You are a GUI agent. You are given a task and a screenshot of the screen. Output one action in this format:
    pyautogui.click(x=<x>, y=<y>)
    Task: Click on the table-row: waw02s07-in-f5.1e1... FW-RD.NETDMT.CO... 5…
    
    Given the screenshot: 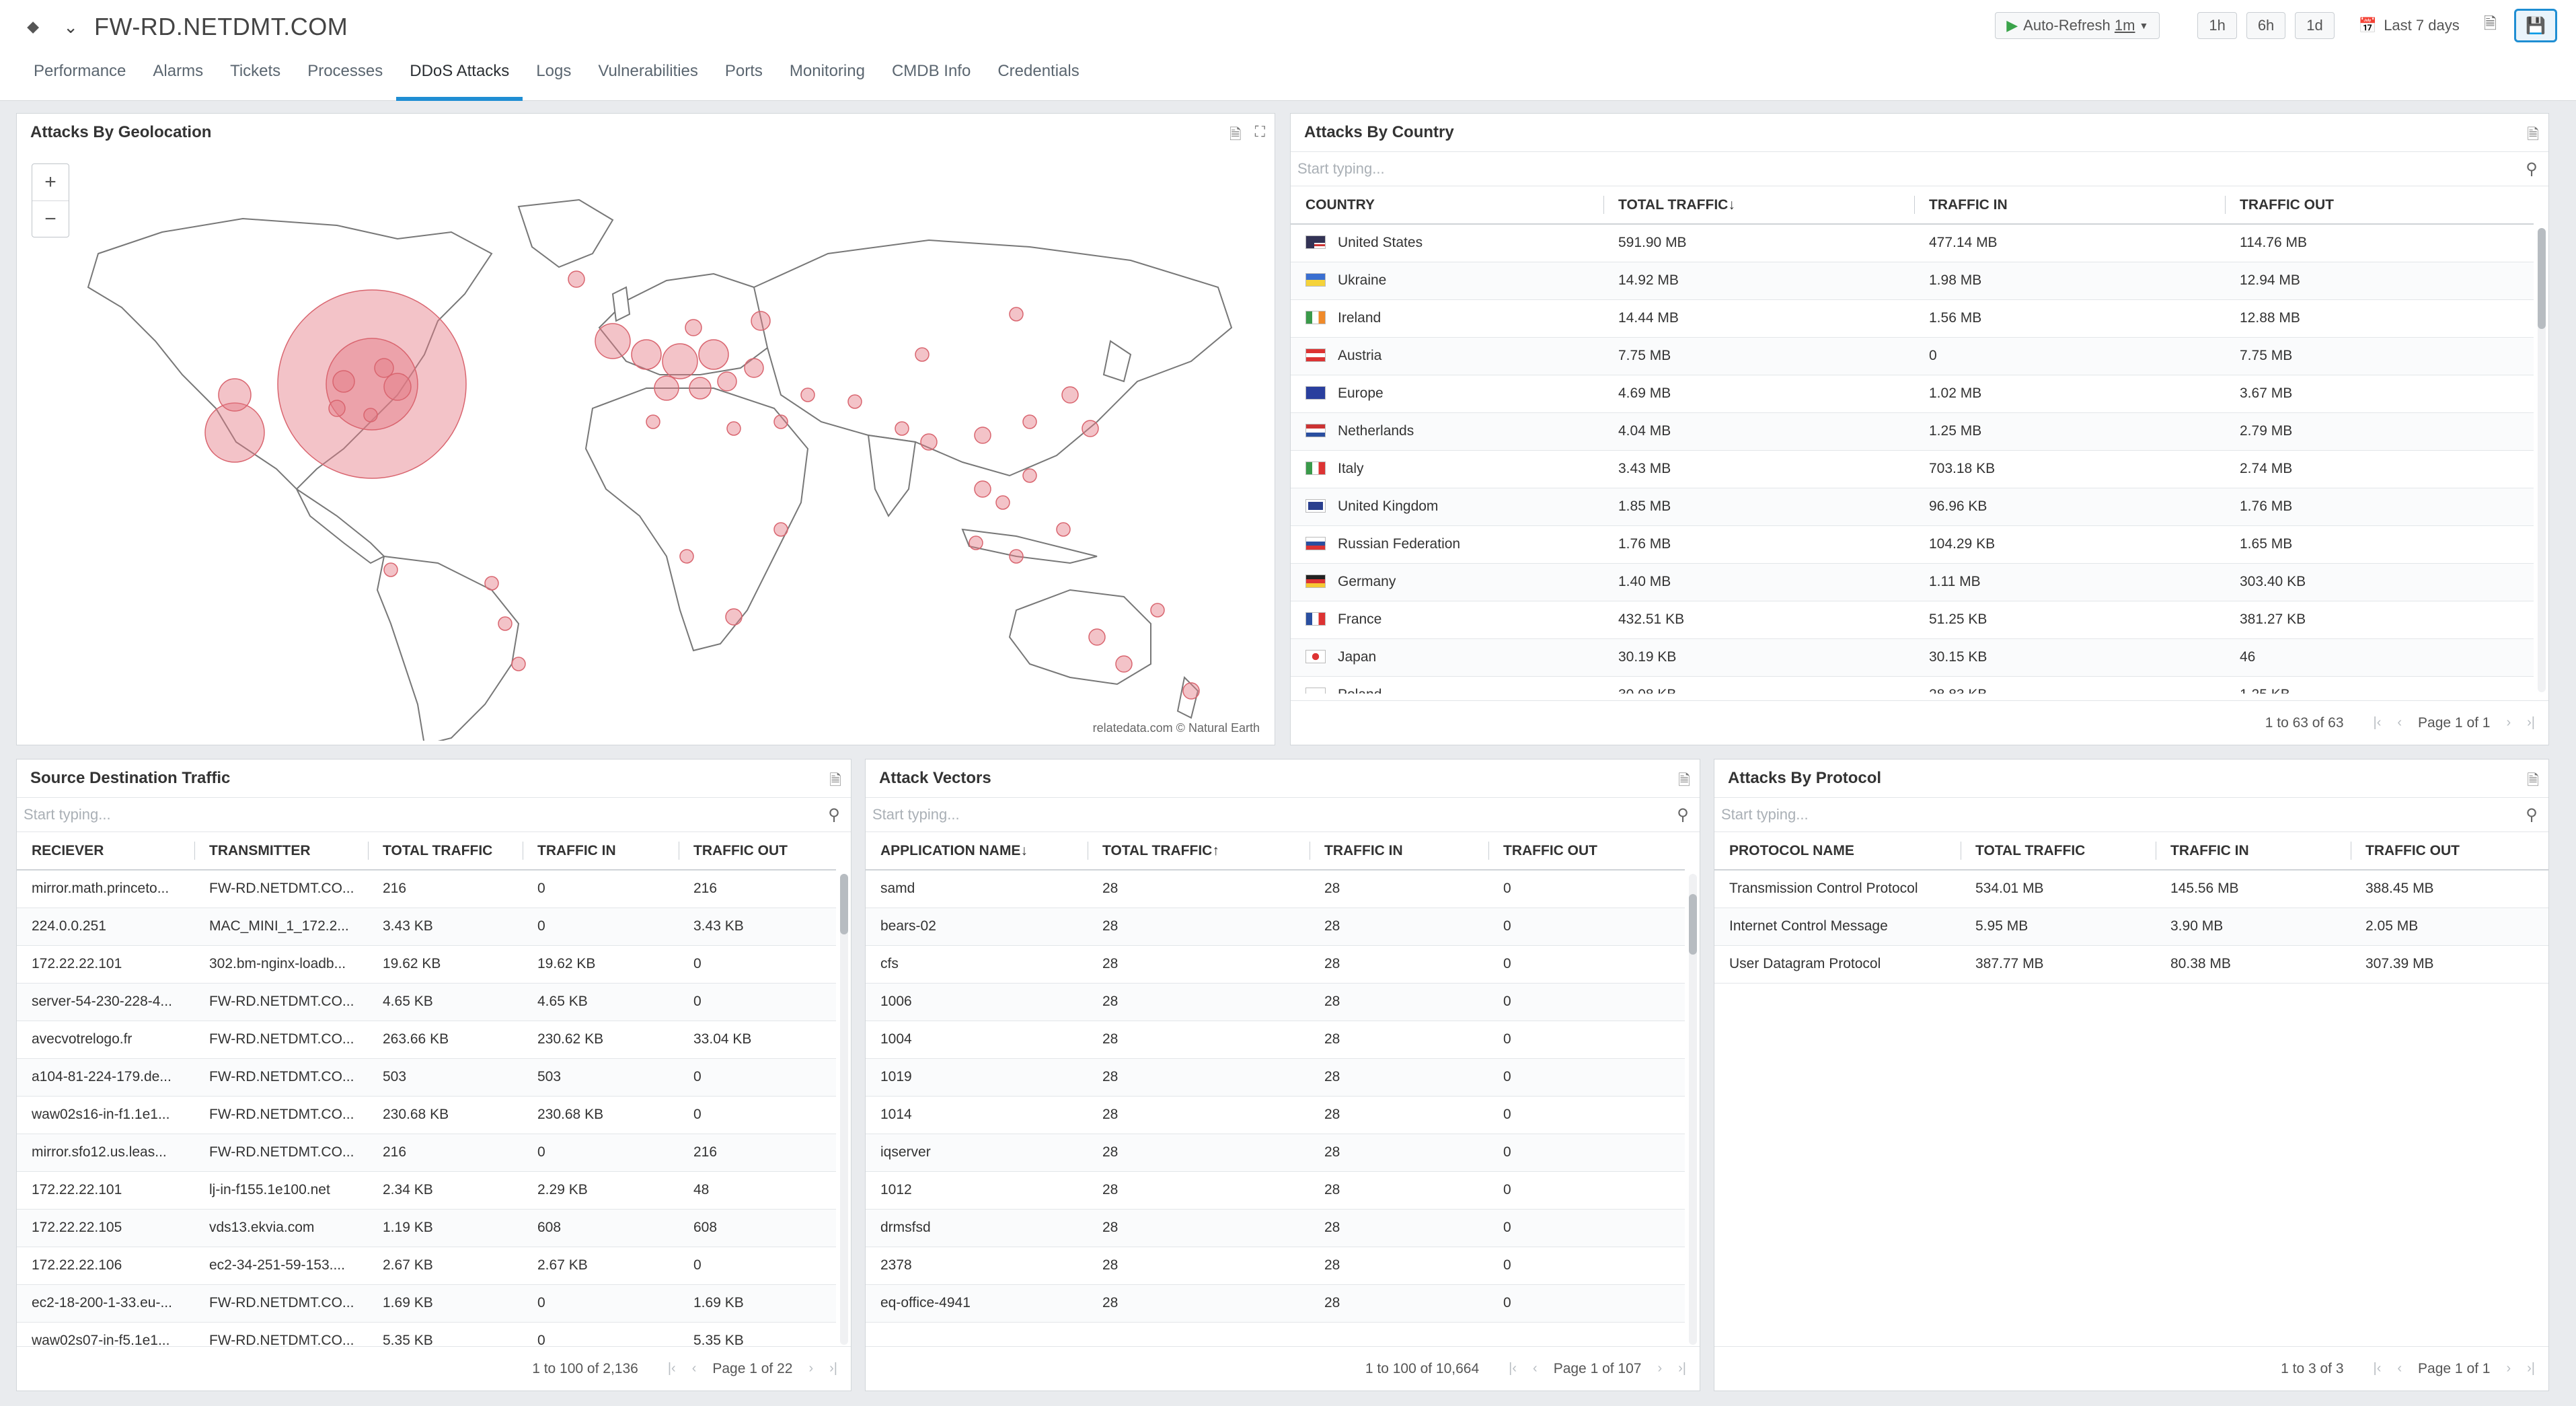 What is the action you would take?
    pyautogui.click(x=426, y=1334)
    